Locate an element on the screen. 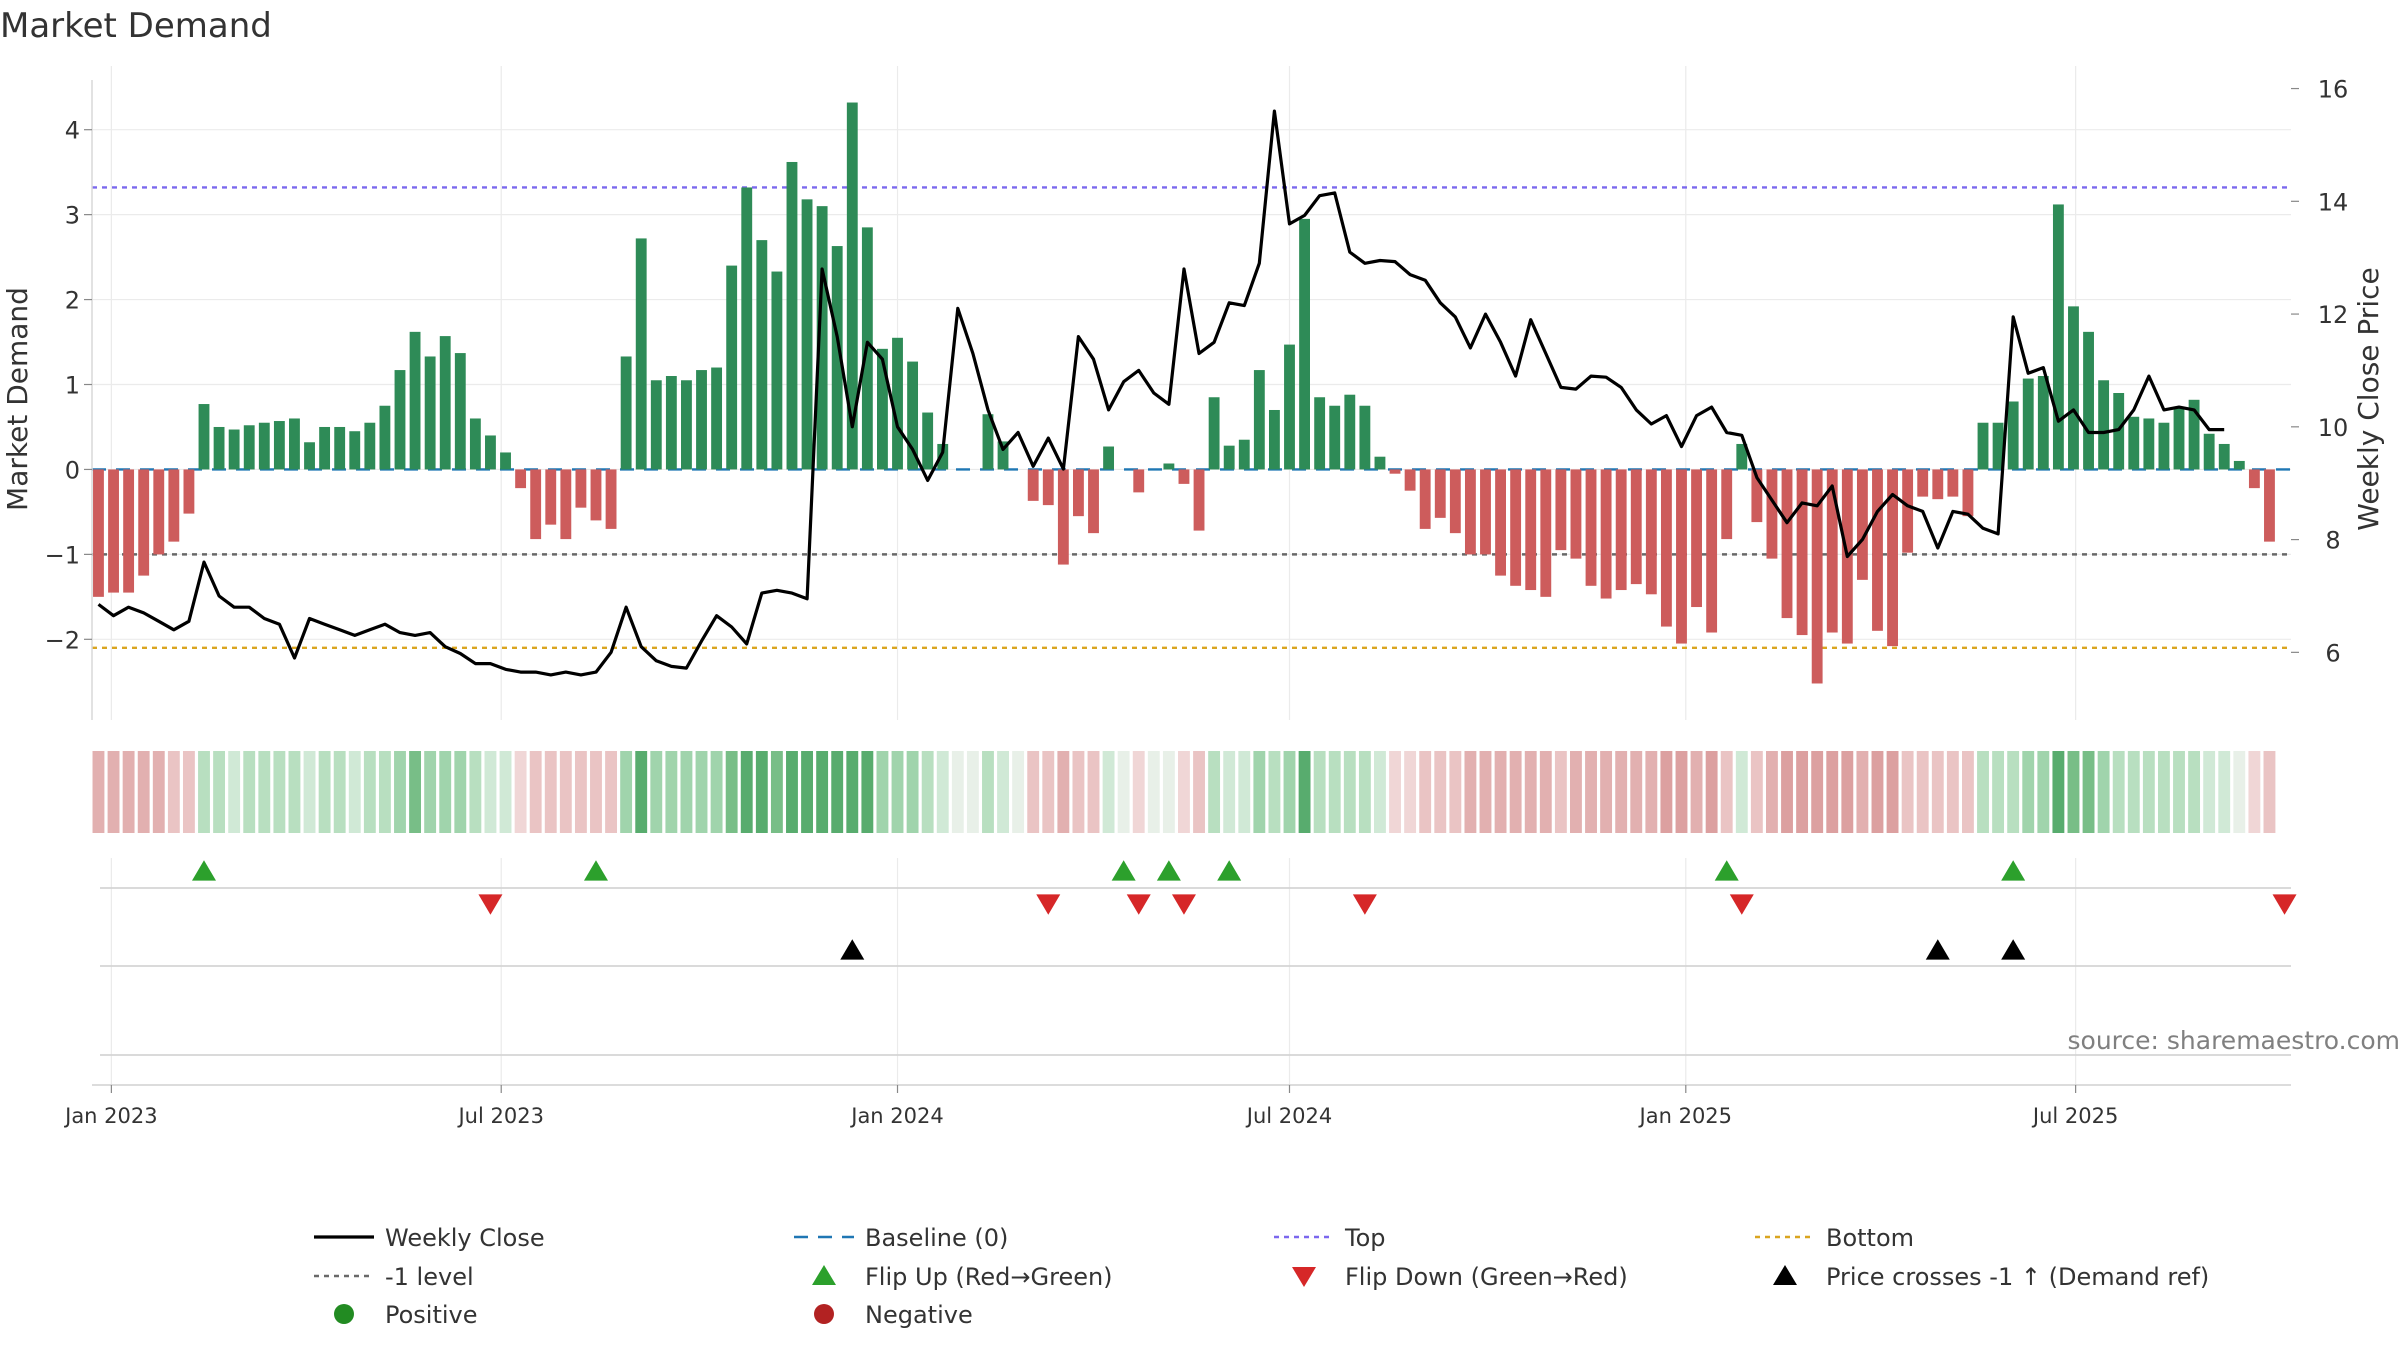 The image size is (2400, 1350). source-note: source: sharemaestro.com is located at coordinates (2234, 1040).